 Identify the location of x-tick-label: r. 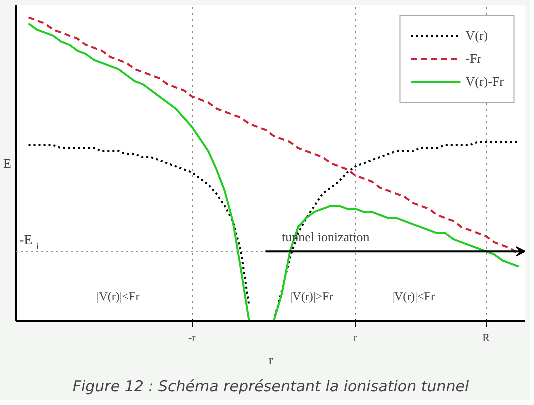
(356, 338).